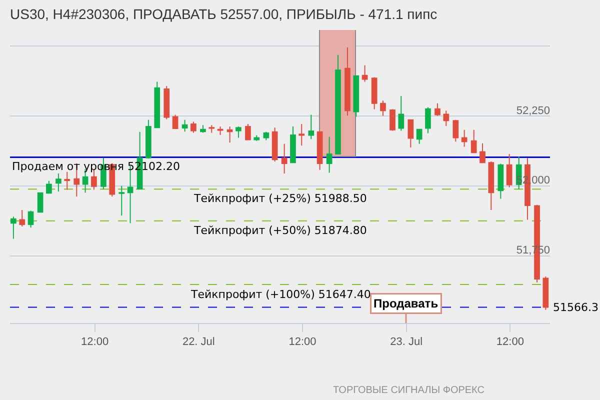 This screenshot has height=400, width=600. I want to click on ref-line-label: 51566.3, so click(575, 307).